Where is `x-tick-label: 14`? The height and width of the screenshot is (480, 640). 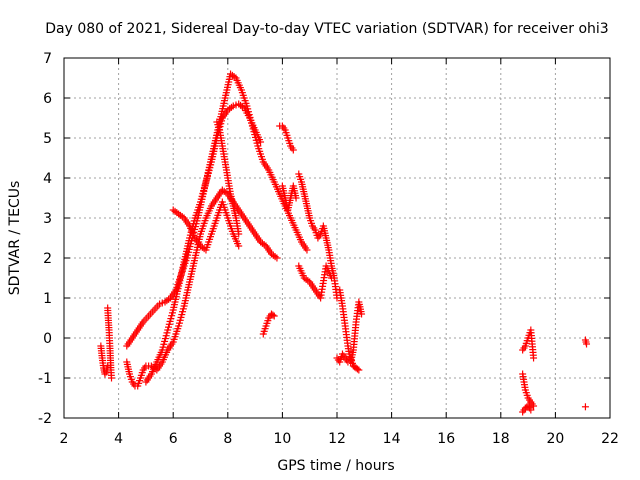 x-tick-label: 14 is located at coordinates (392, 439).